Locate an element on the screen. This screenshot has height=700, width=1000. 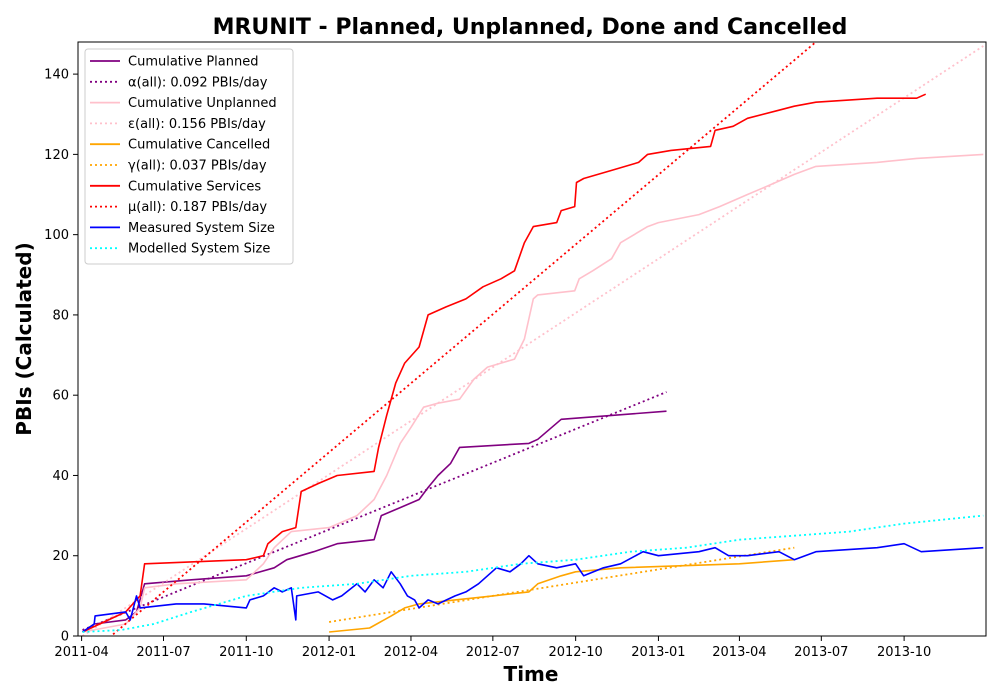
y-tick-label: 20 is located at coordinates (60, 556).